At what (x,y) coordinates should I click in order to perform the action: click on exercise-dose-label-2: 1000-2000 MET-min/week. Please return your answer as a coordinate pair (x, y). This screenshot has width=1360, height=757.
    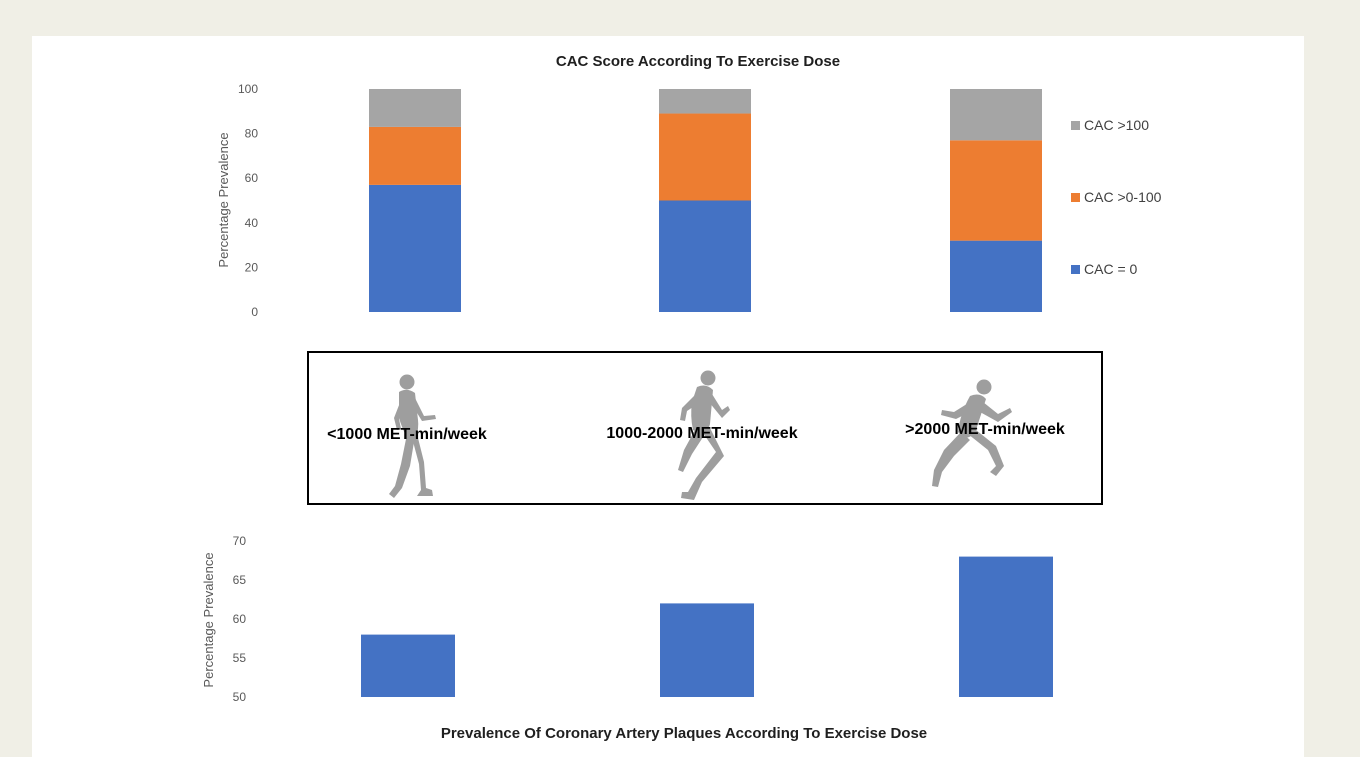
    Looking at the image, I should click on (701, 433).